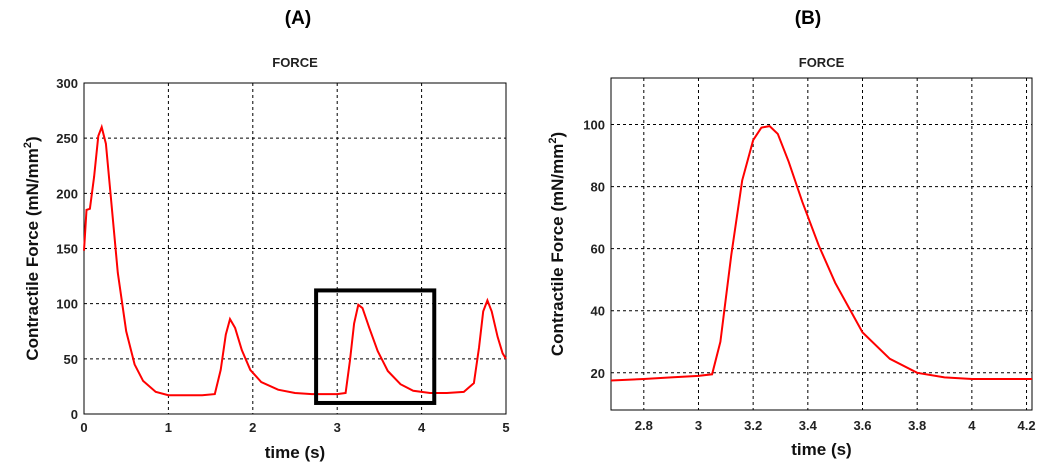  What do you see at coordinates (83, 427) in the screenshot?
I see `panel-a-xtick-label-0: 0` at bounding box center [83, 427].